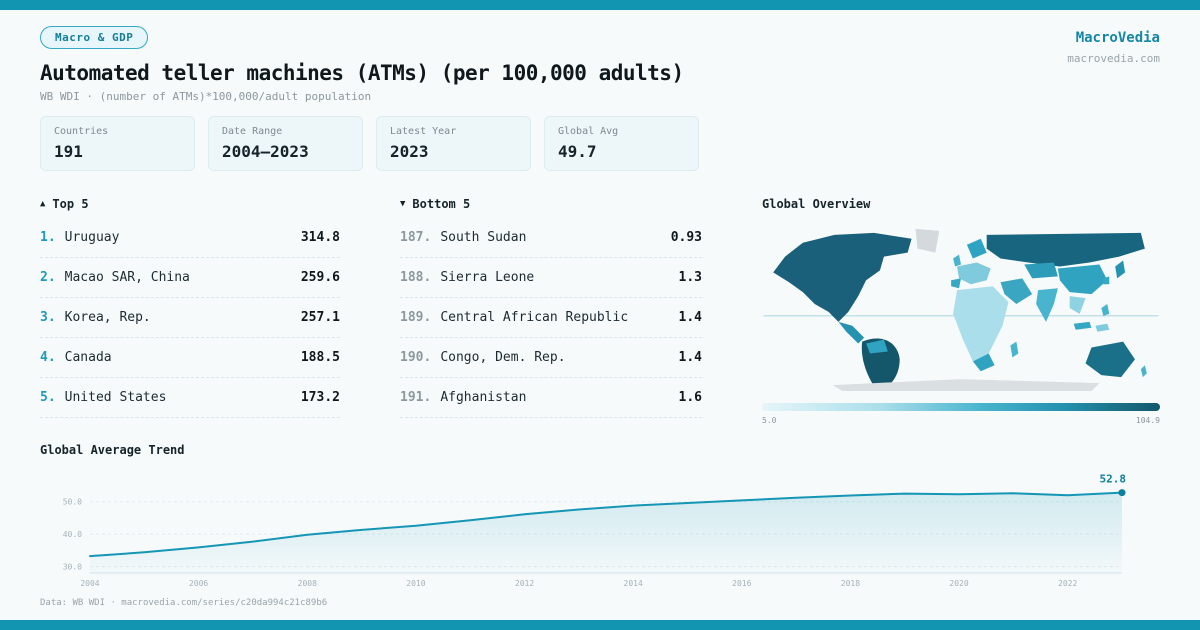 This screenshot has width=1200, height=630. What do you see at coordinates (72, 502) in the screenshot?
I see `svg-text: 50.0` at bounding box center [72, 502].